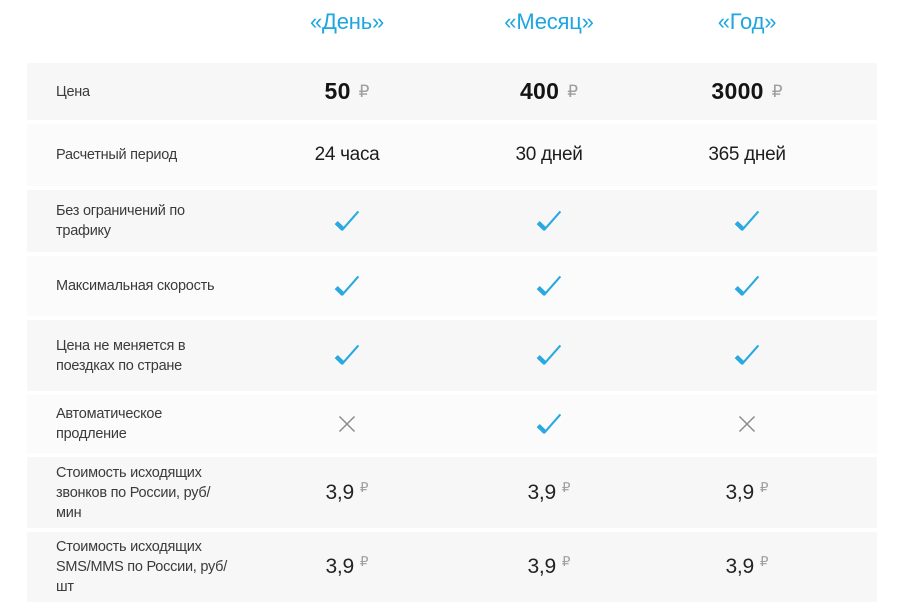 This screenshot has height=611, width=898. I want to click on row-label: Расчетный период, so click(116, 155).